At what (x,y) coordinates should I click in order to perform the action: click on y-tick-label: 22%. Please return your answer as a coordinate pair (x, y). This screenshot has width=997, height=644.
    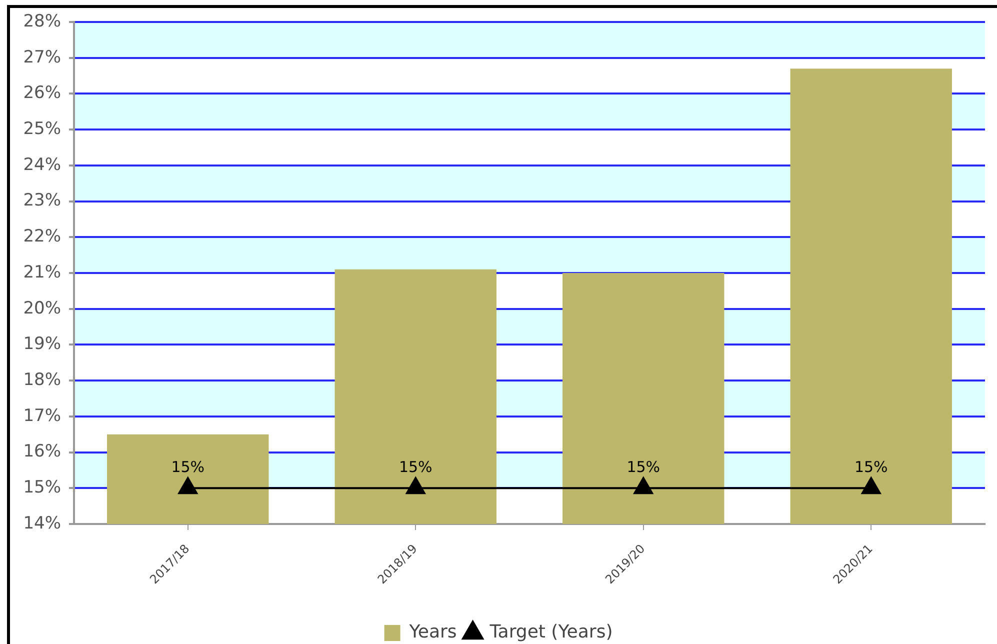
    Looking at the image, I should click on (42, 236).